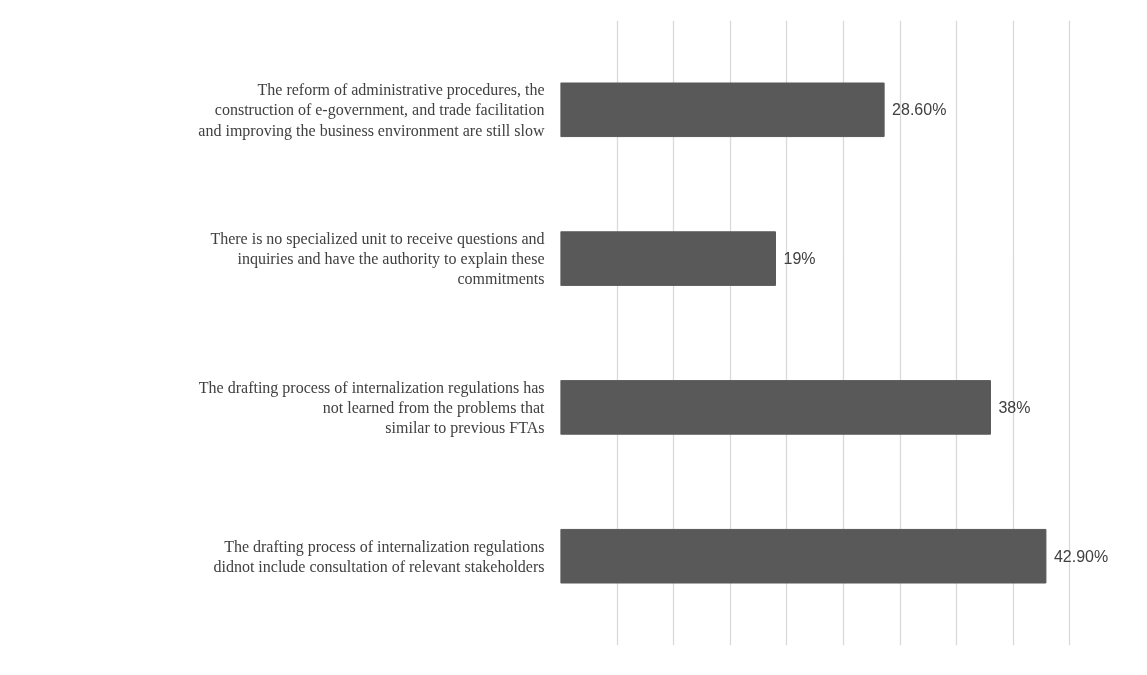 Image resolution: width=1147 pixels, height=675 pixels. I want to click on y-tick-label: The drafting process of internalization regulations has not learned from the problems that similar to previous FTAs, so click(372, 408).